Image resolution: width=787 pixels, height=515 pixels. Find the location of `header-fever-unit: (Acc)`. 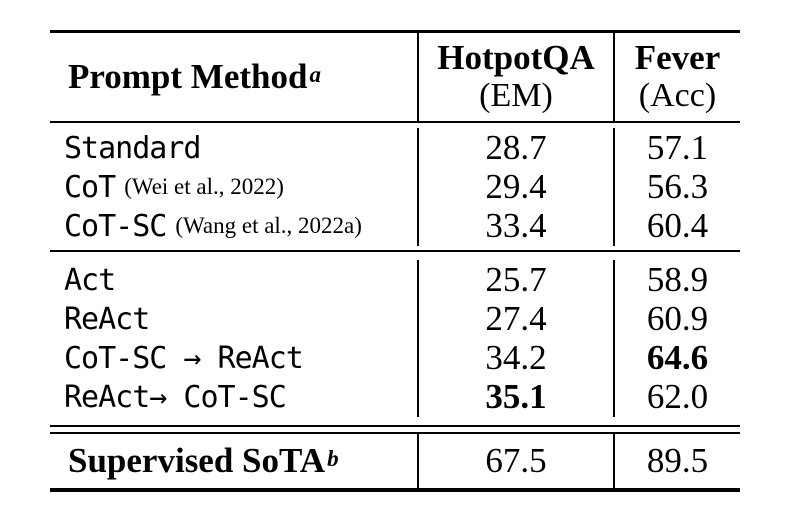

header-fever-unit: (Acc) is located at coordinates (677, 95).